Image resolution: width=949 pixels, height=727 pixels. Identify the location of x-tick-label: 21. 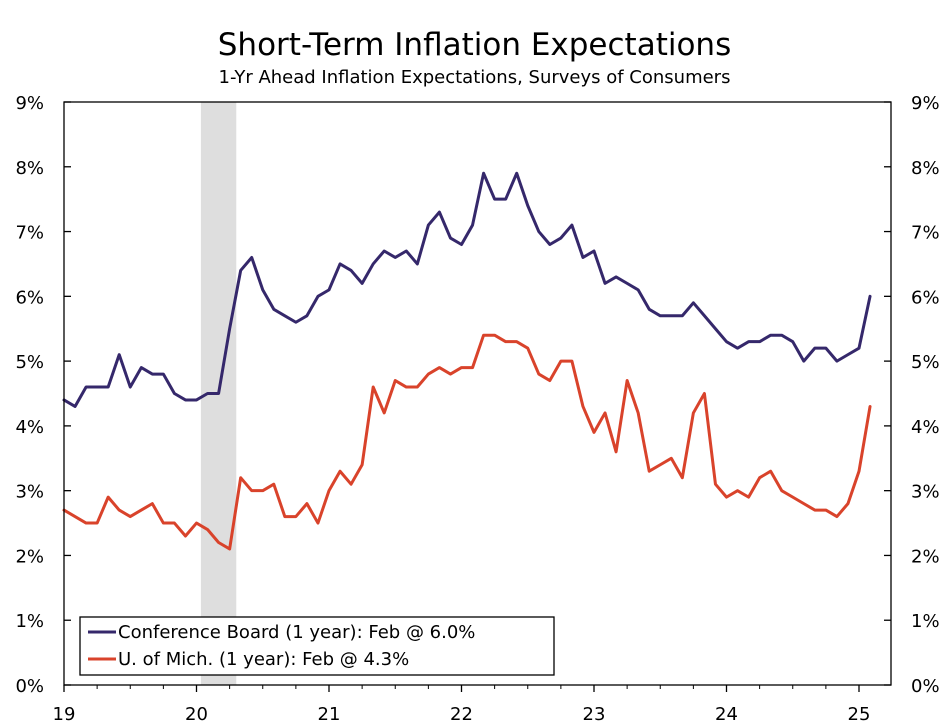
(329, 714).